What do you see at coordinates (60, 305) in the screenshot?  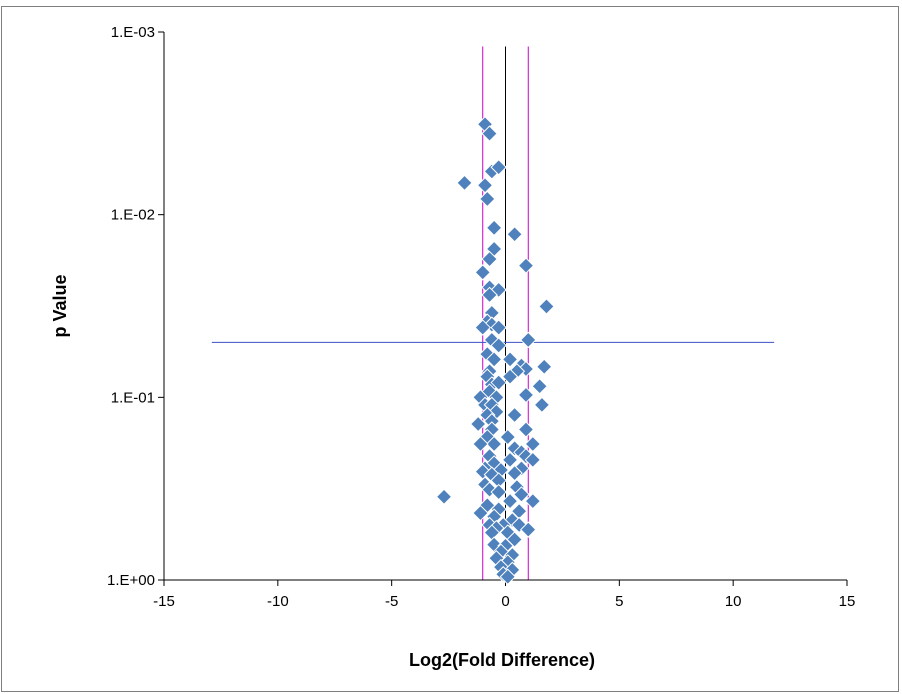 I see `y-axis-title: p Value` at bounding box center [60, 305].